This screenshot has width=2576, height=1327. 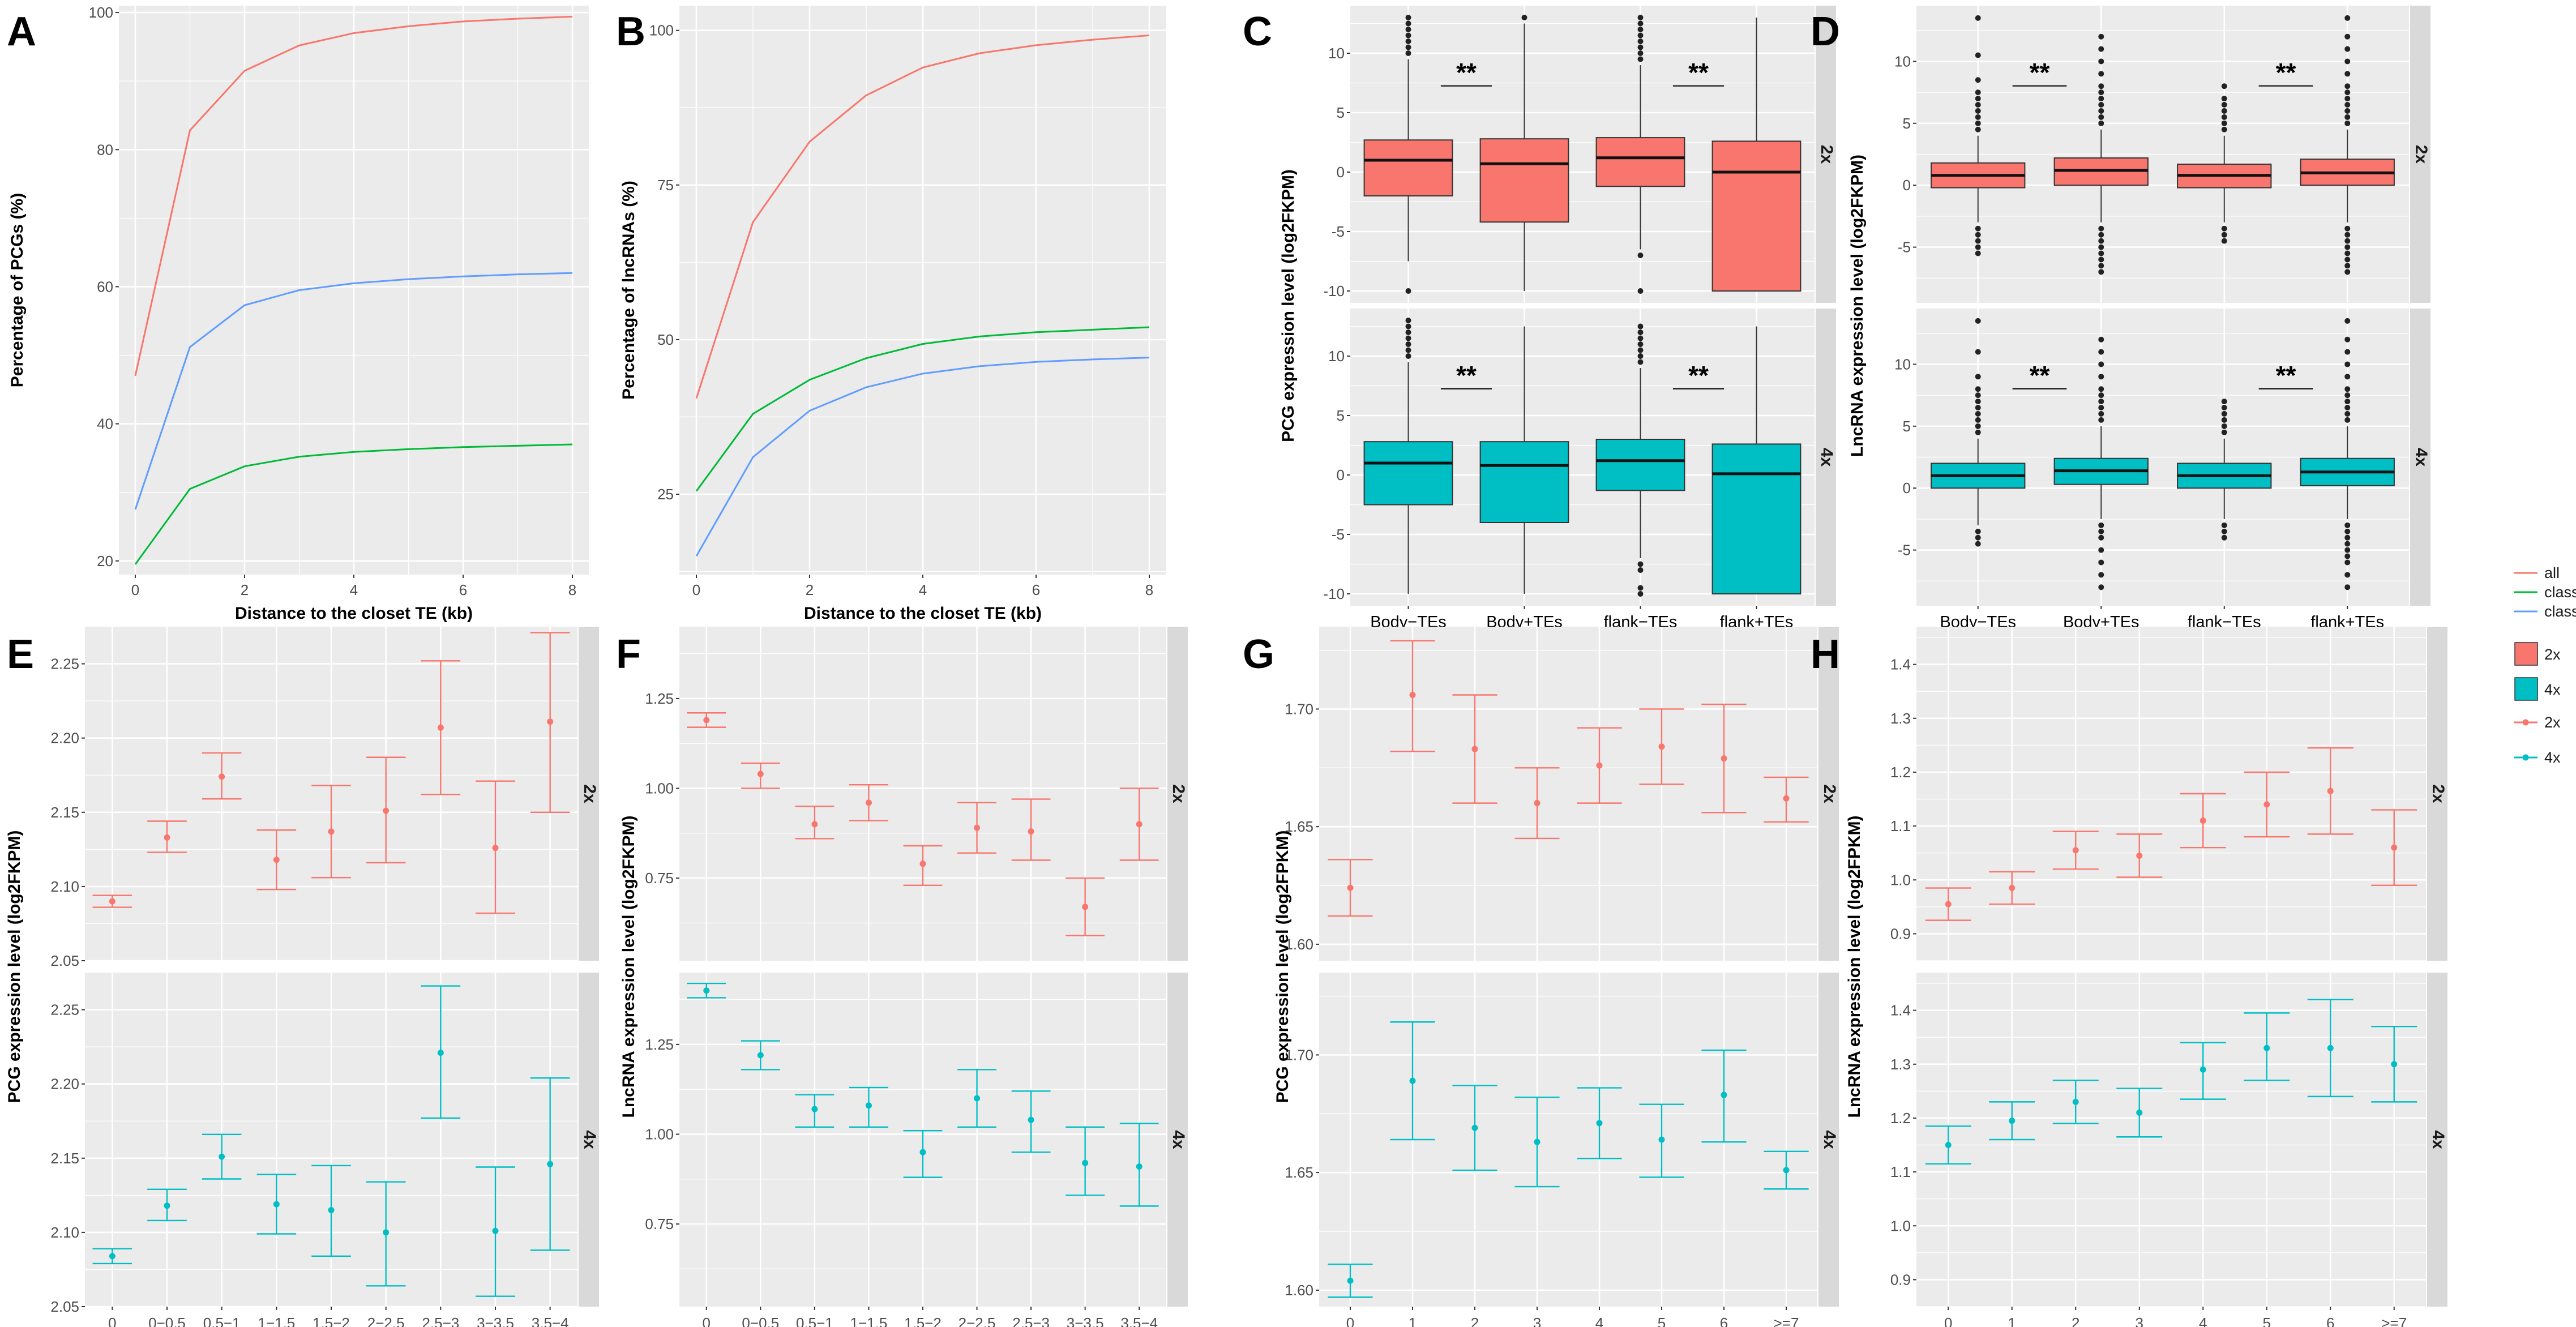 What do you see at coordinates (589, 1139) in the screenshot?
I see `facet-strip-label: 4x` at bounding box center [589, 1139].